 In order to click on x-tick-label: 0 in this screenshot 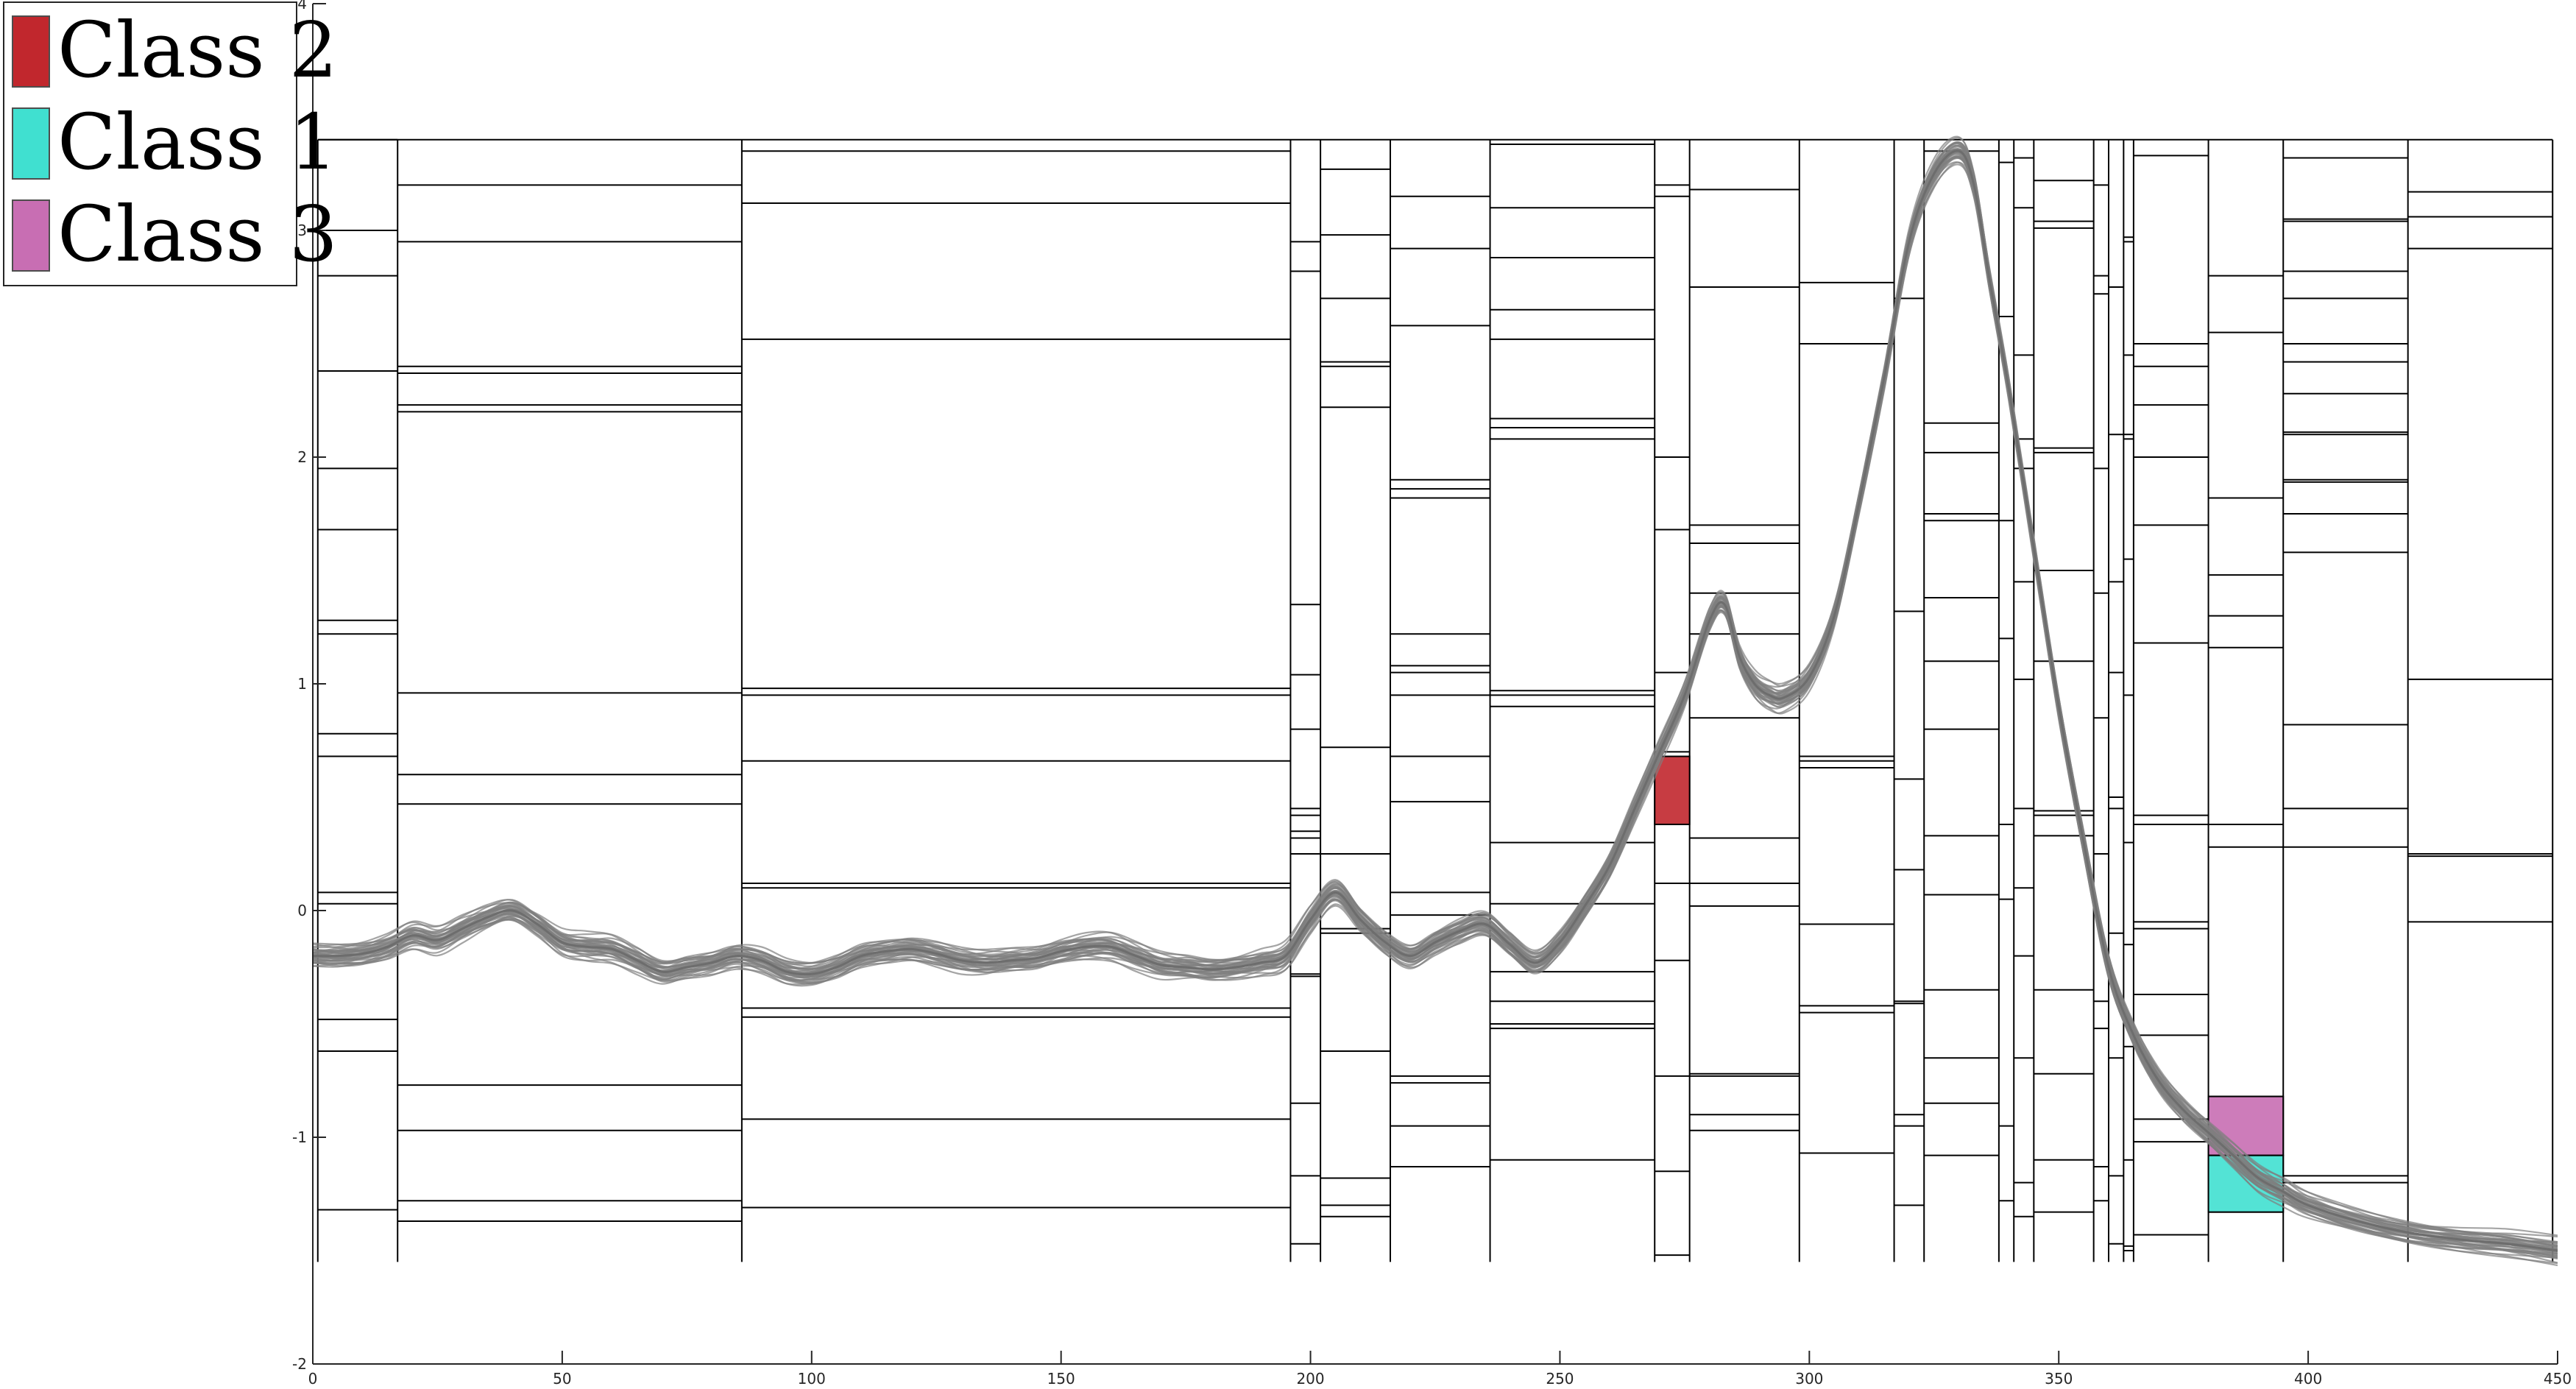, I will do `click(313, 1379)`.